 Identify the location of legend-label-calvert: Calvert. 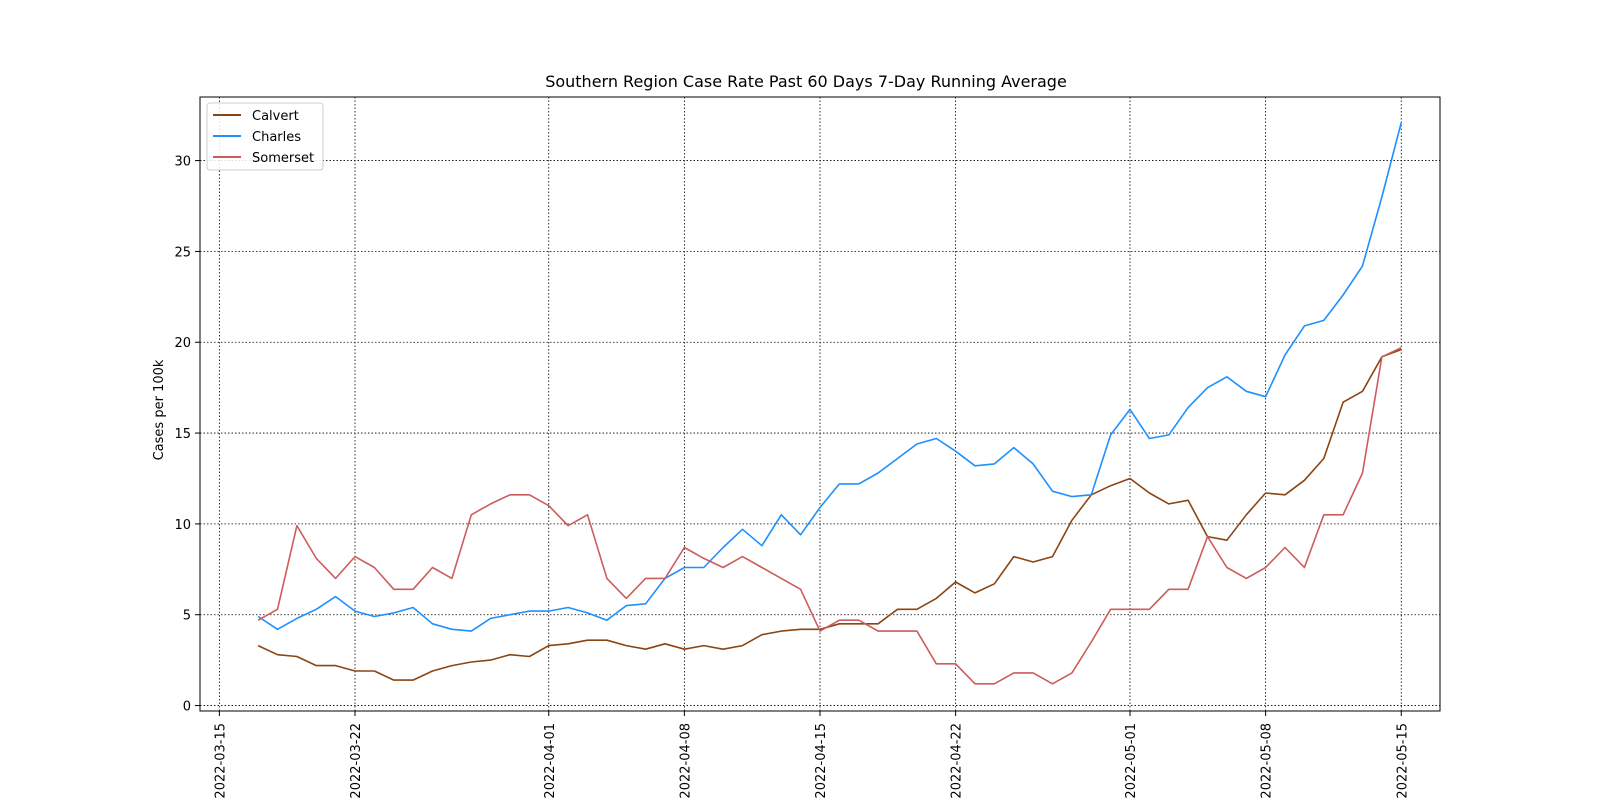
(275, 116).